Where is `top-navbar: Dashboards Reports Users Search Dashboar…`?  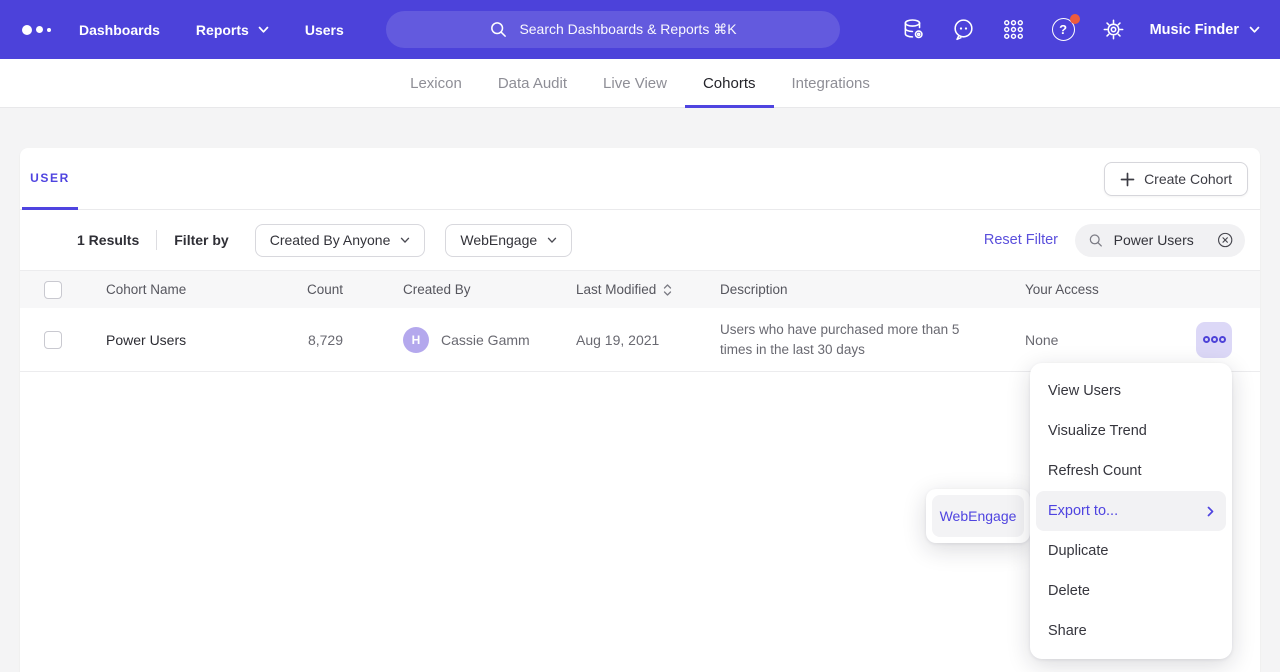 top-navbar: Dashboards Reports Users Search Dashboar… is located at coordinates (640, 29).